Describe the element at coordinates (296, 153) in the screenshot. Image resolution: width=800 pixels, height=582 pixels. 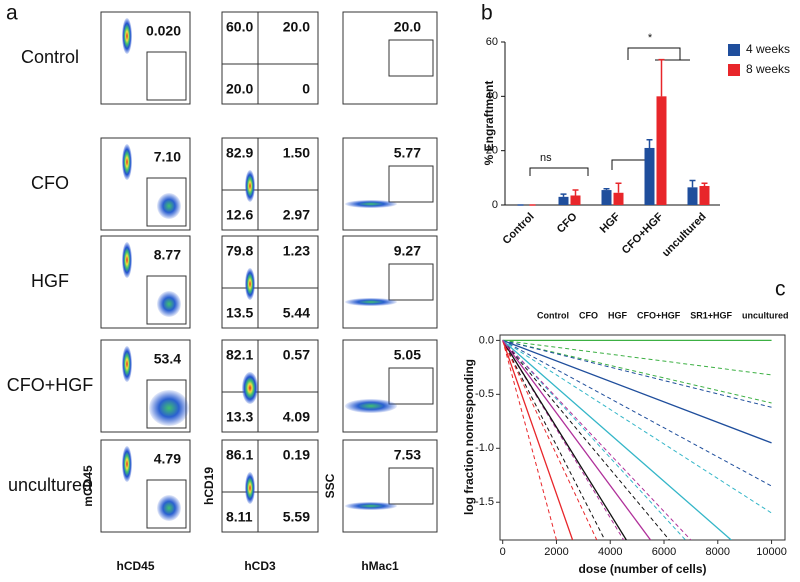
I see `quadrant-value: 1.50` at that location.